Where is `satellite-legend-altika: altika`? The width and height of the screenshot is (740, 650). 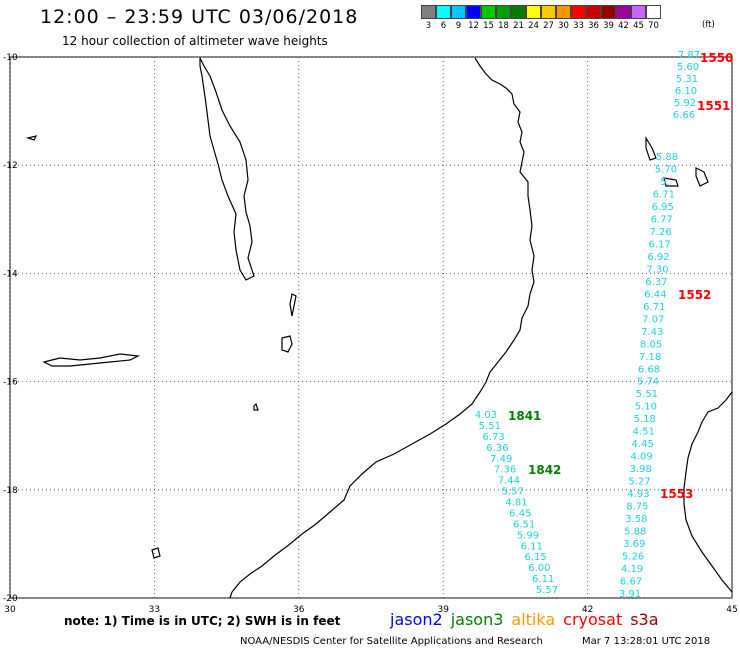 satellite-legend-altika: altika is located at coordinates (533, 619).